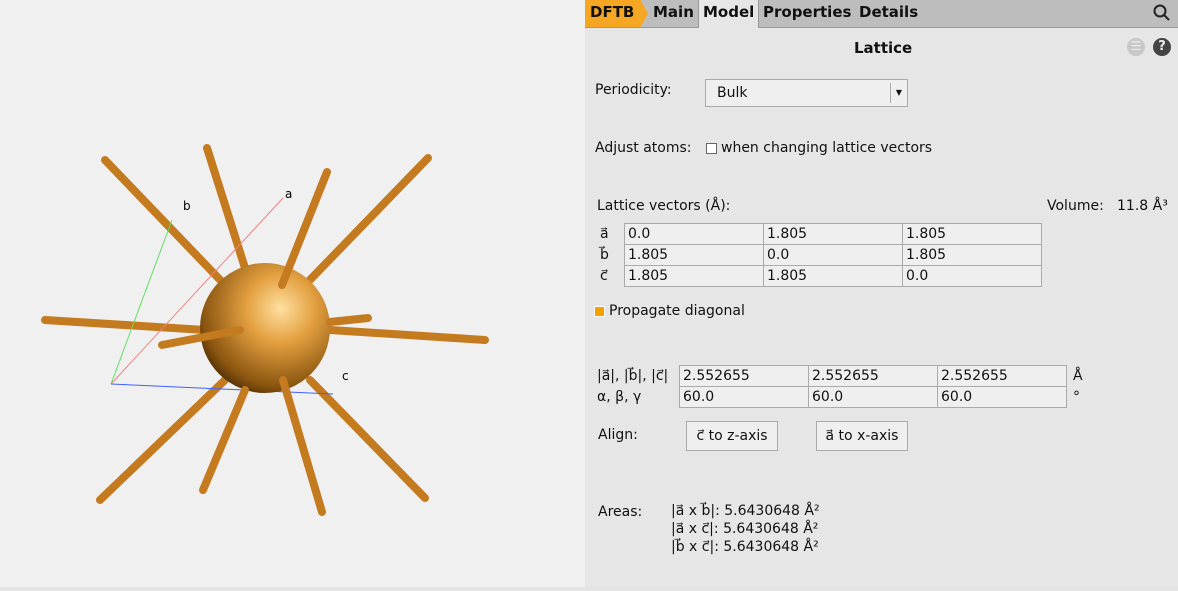 The image size is (1178, 591). I want to click on tab-details: Details, so click(889, 12).